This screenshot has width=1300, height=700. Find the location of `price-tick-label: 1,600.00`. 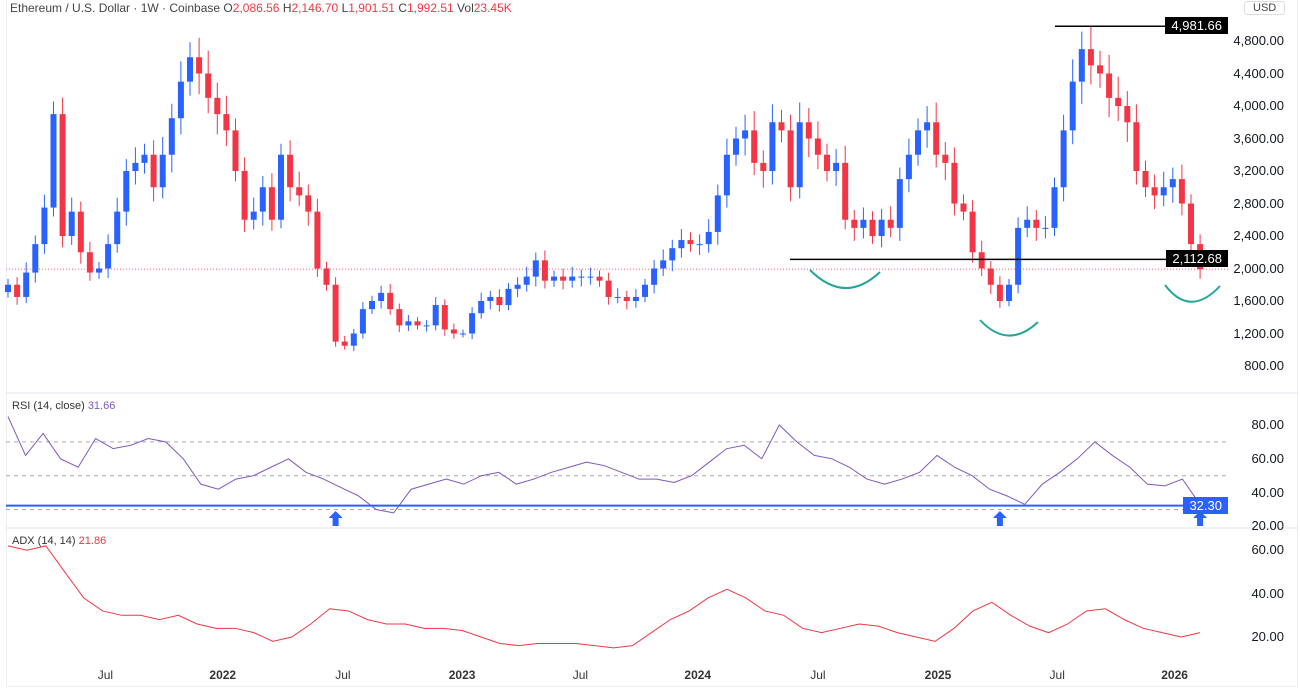

price-tick-label: 1,600.00 is located at coordinates (1258, 300).